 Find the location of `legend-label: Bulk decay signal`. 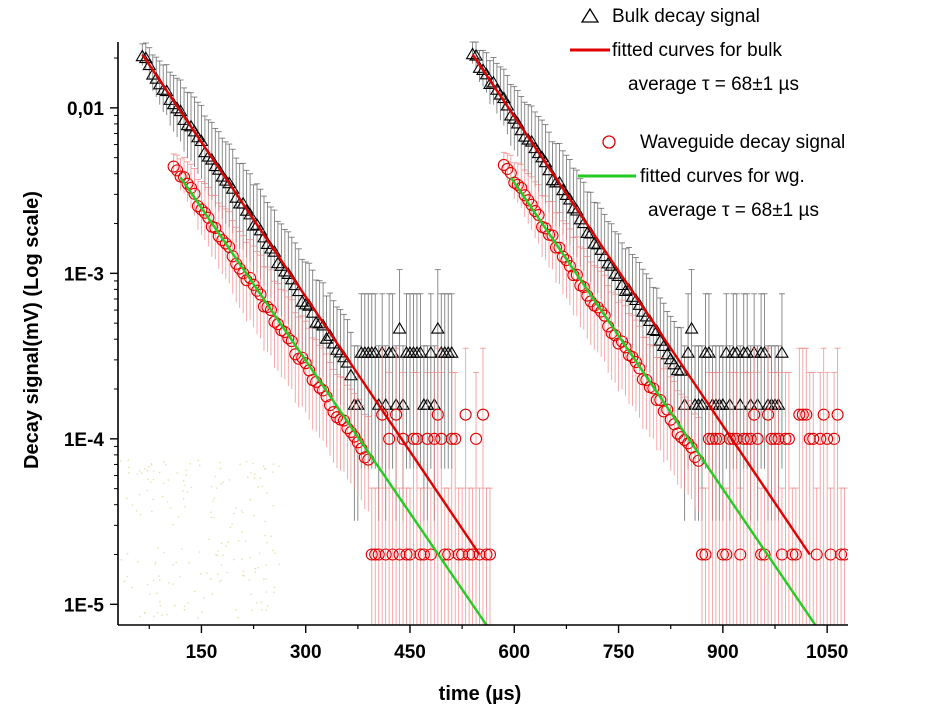

legend-label: Bulk decay signal is located at coordinates (686, 16).